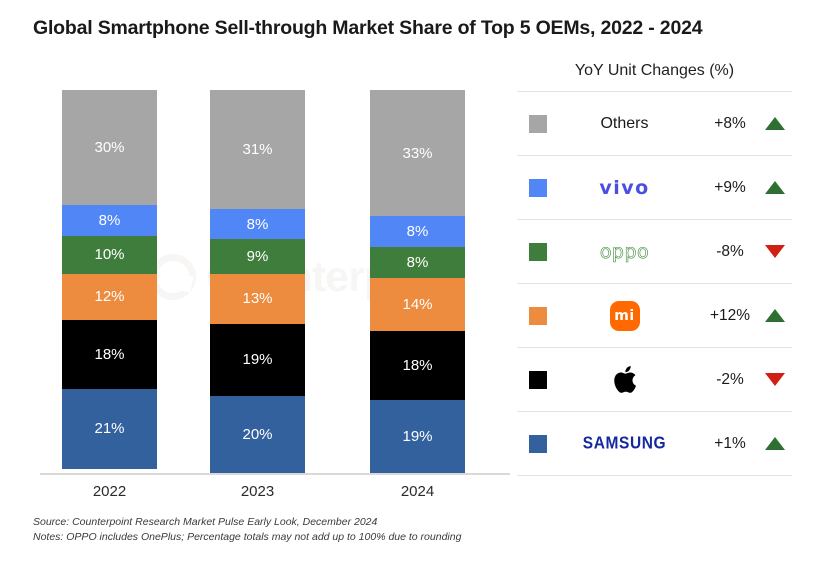 This screenshot has width=820, height=561. I want to click on legend-row-others: Others +8%, so click(654, 124).